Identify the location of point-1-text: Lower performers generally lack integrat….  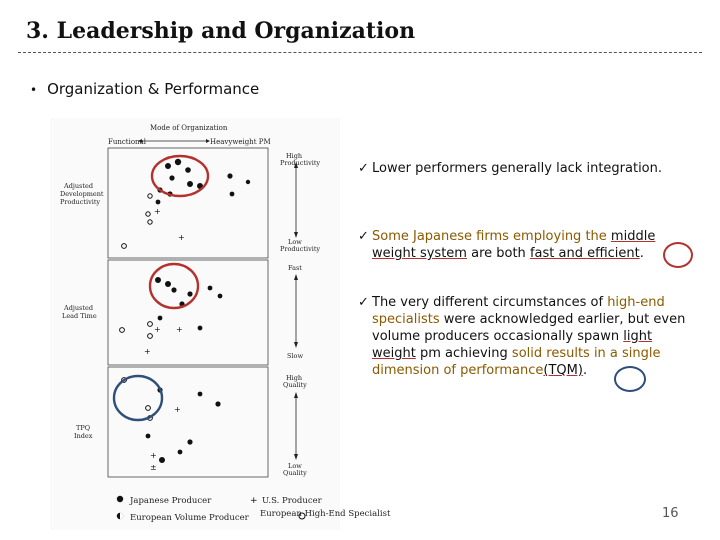
(517, 168).